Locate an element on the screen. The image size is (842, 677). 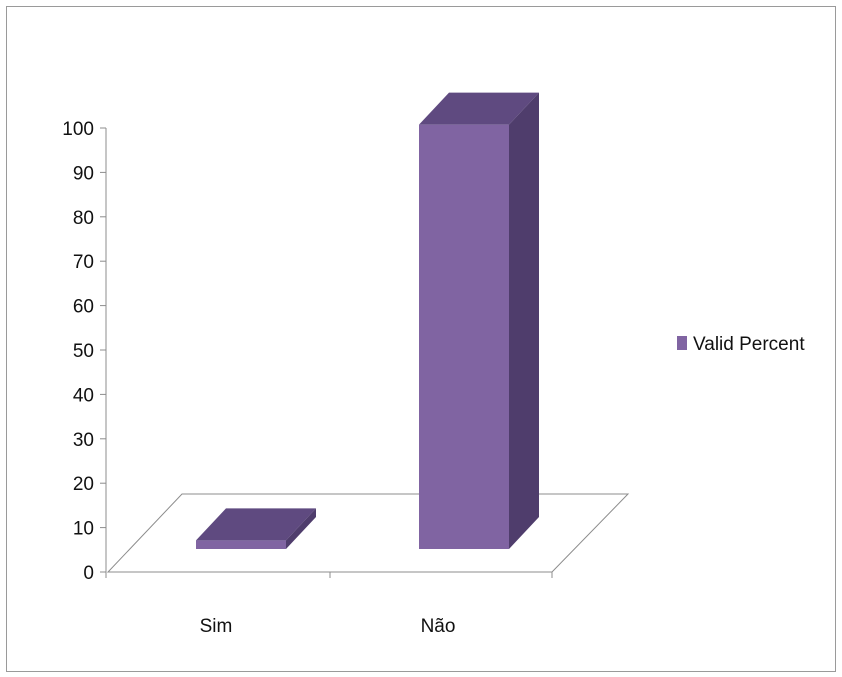
y-tick-label: 50 is located at coordinates (83, 351).